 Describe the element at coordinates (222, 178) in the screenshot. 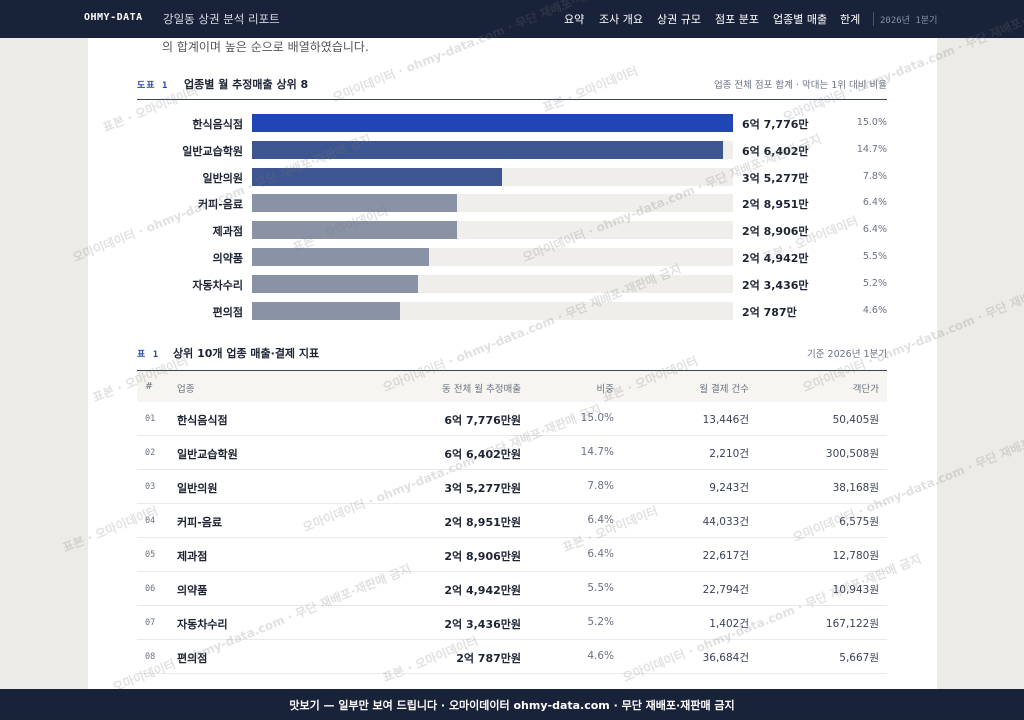

I see `bar-label: 일반의원` at that location.